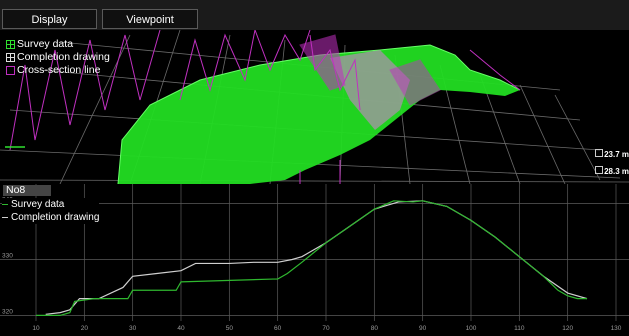 The height and width of the screenshot is (336, 629). I want to click on x-tick-label: 120, so click(567, 328).